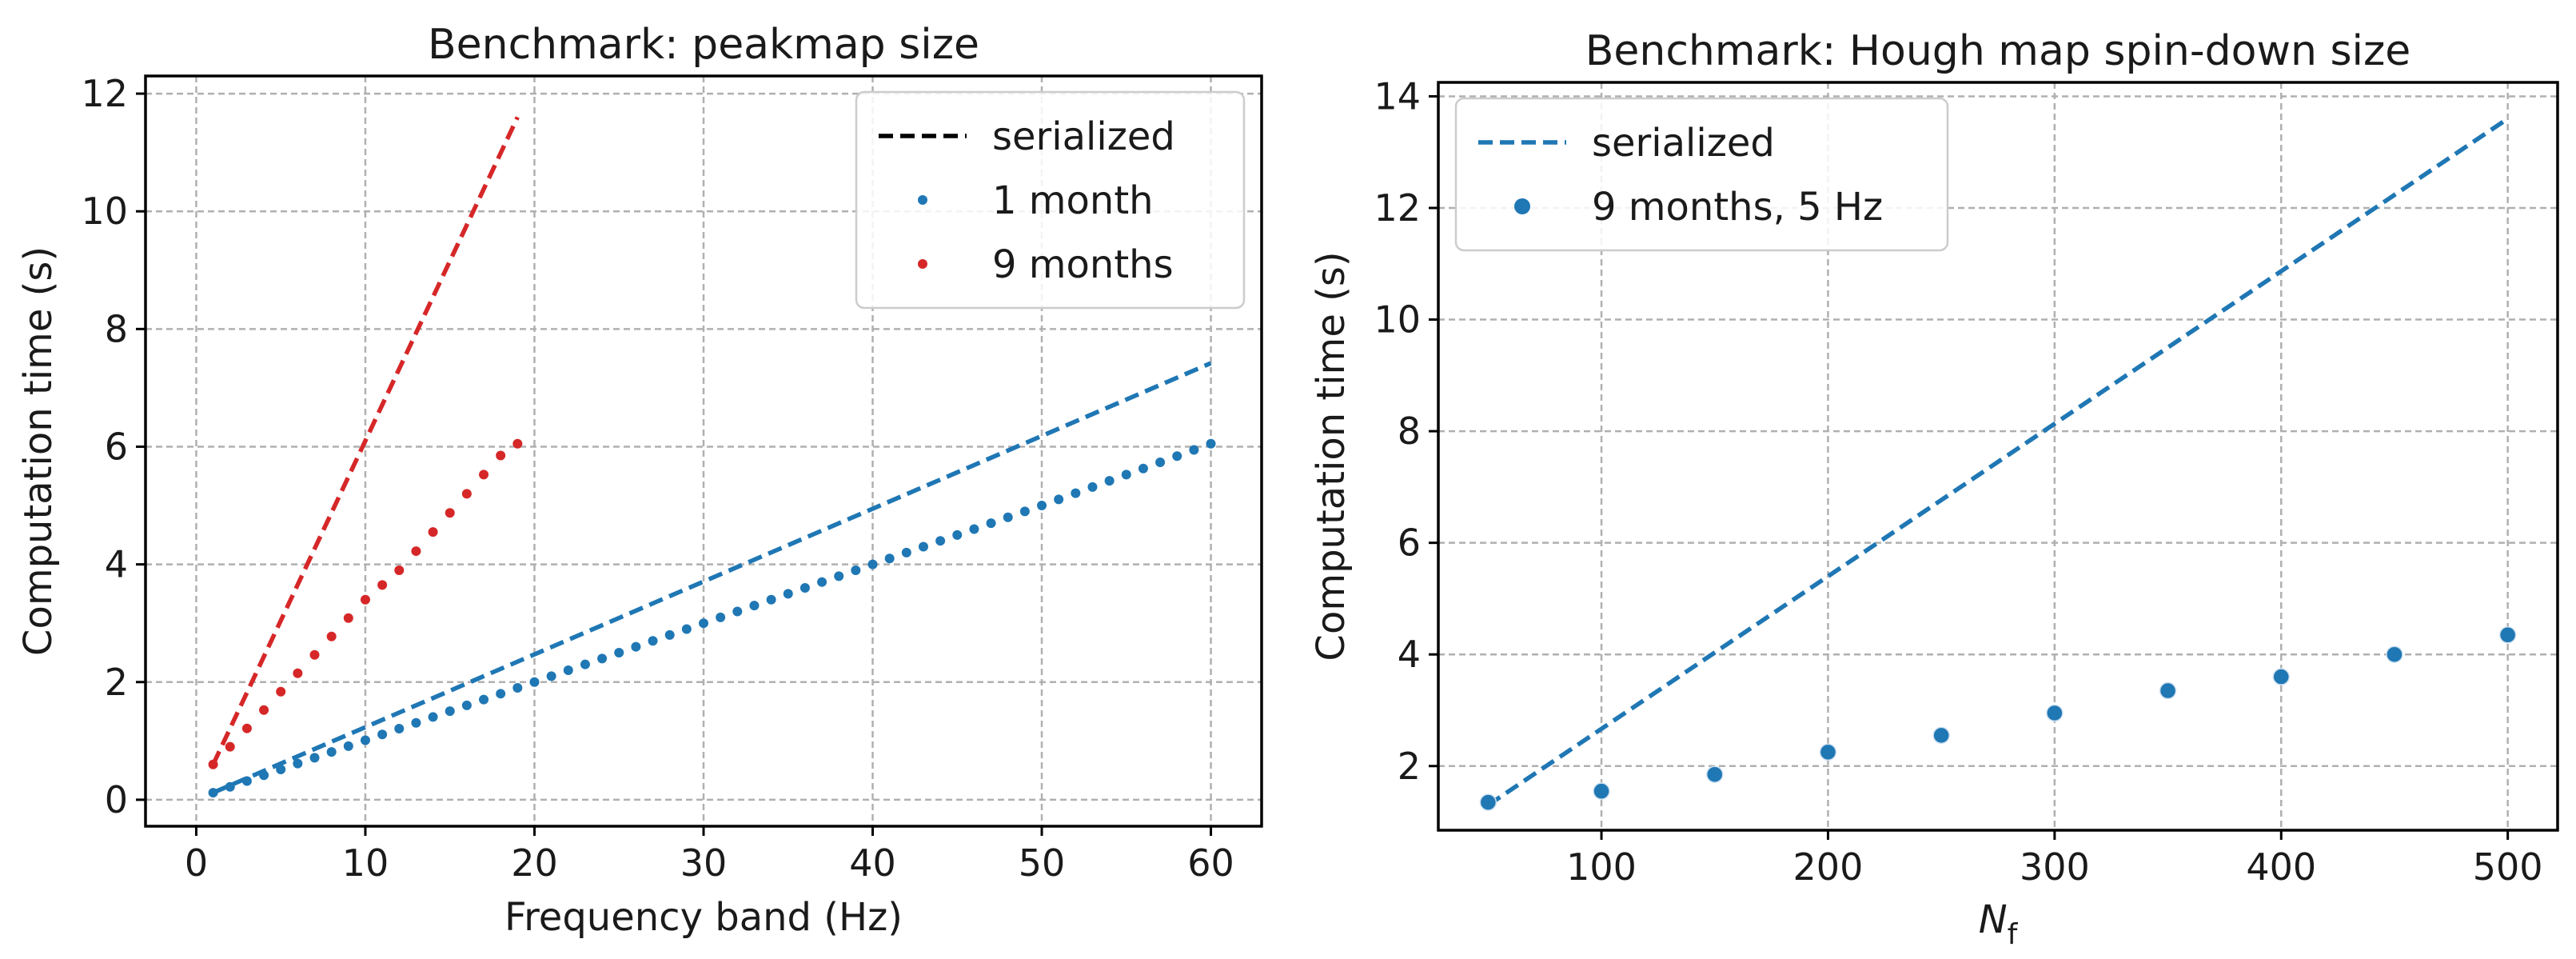 The image size is (2576, 959). Describe the element at coordinates (1993, 919) in the screenshot. I see `x-axis-label-main: N` at that location.